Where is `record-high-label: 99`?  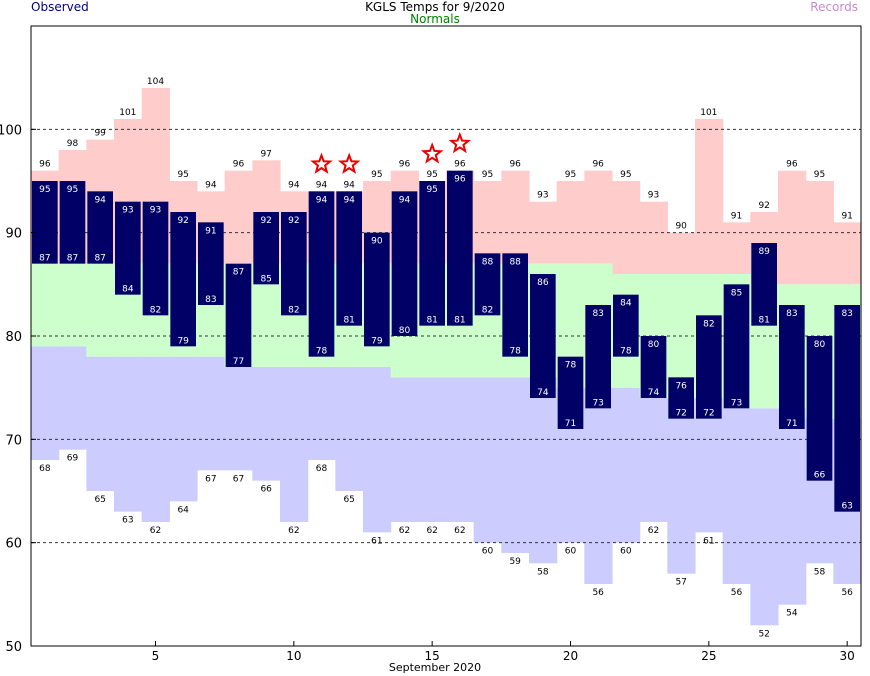
record-high-label: 99 is located at coordinates (100, 134).